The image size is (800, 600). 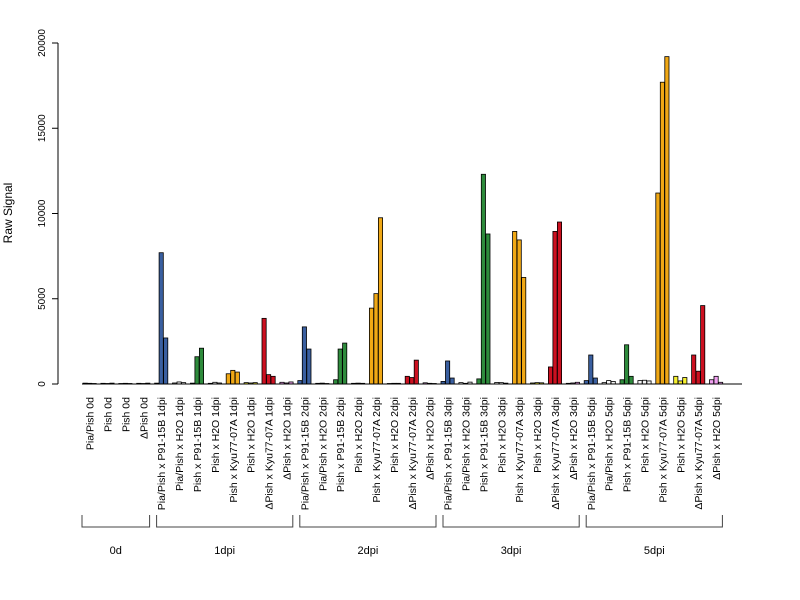 What do you see at coordinates (377, 450) in the screenshot?
I see `x-tick-label: Pish x Kyu77-07A 2dpi` at bounding box center [377, 450].